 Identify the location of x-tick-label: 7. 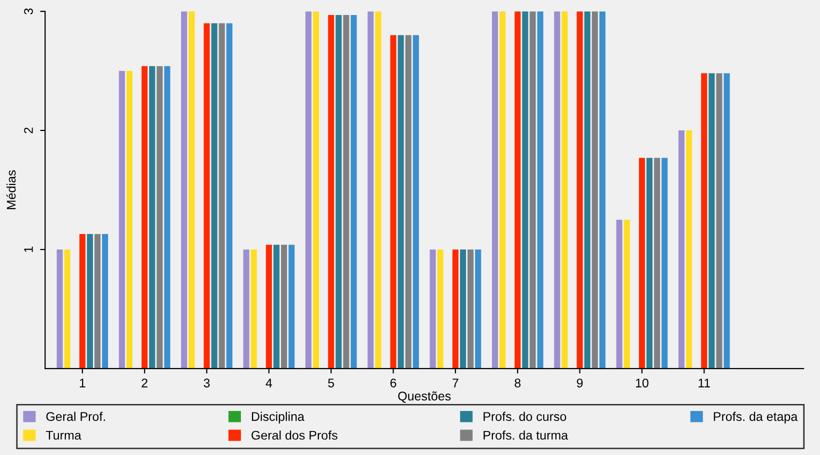
(455, 383).